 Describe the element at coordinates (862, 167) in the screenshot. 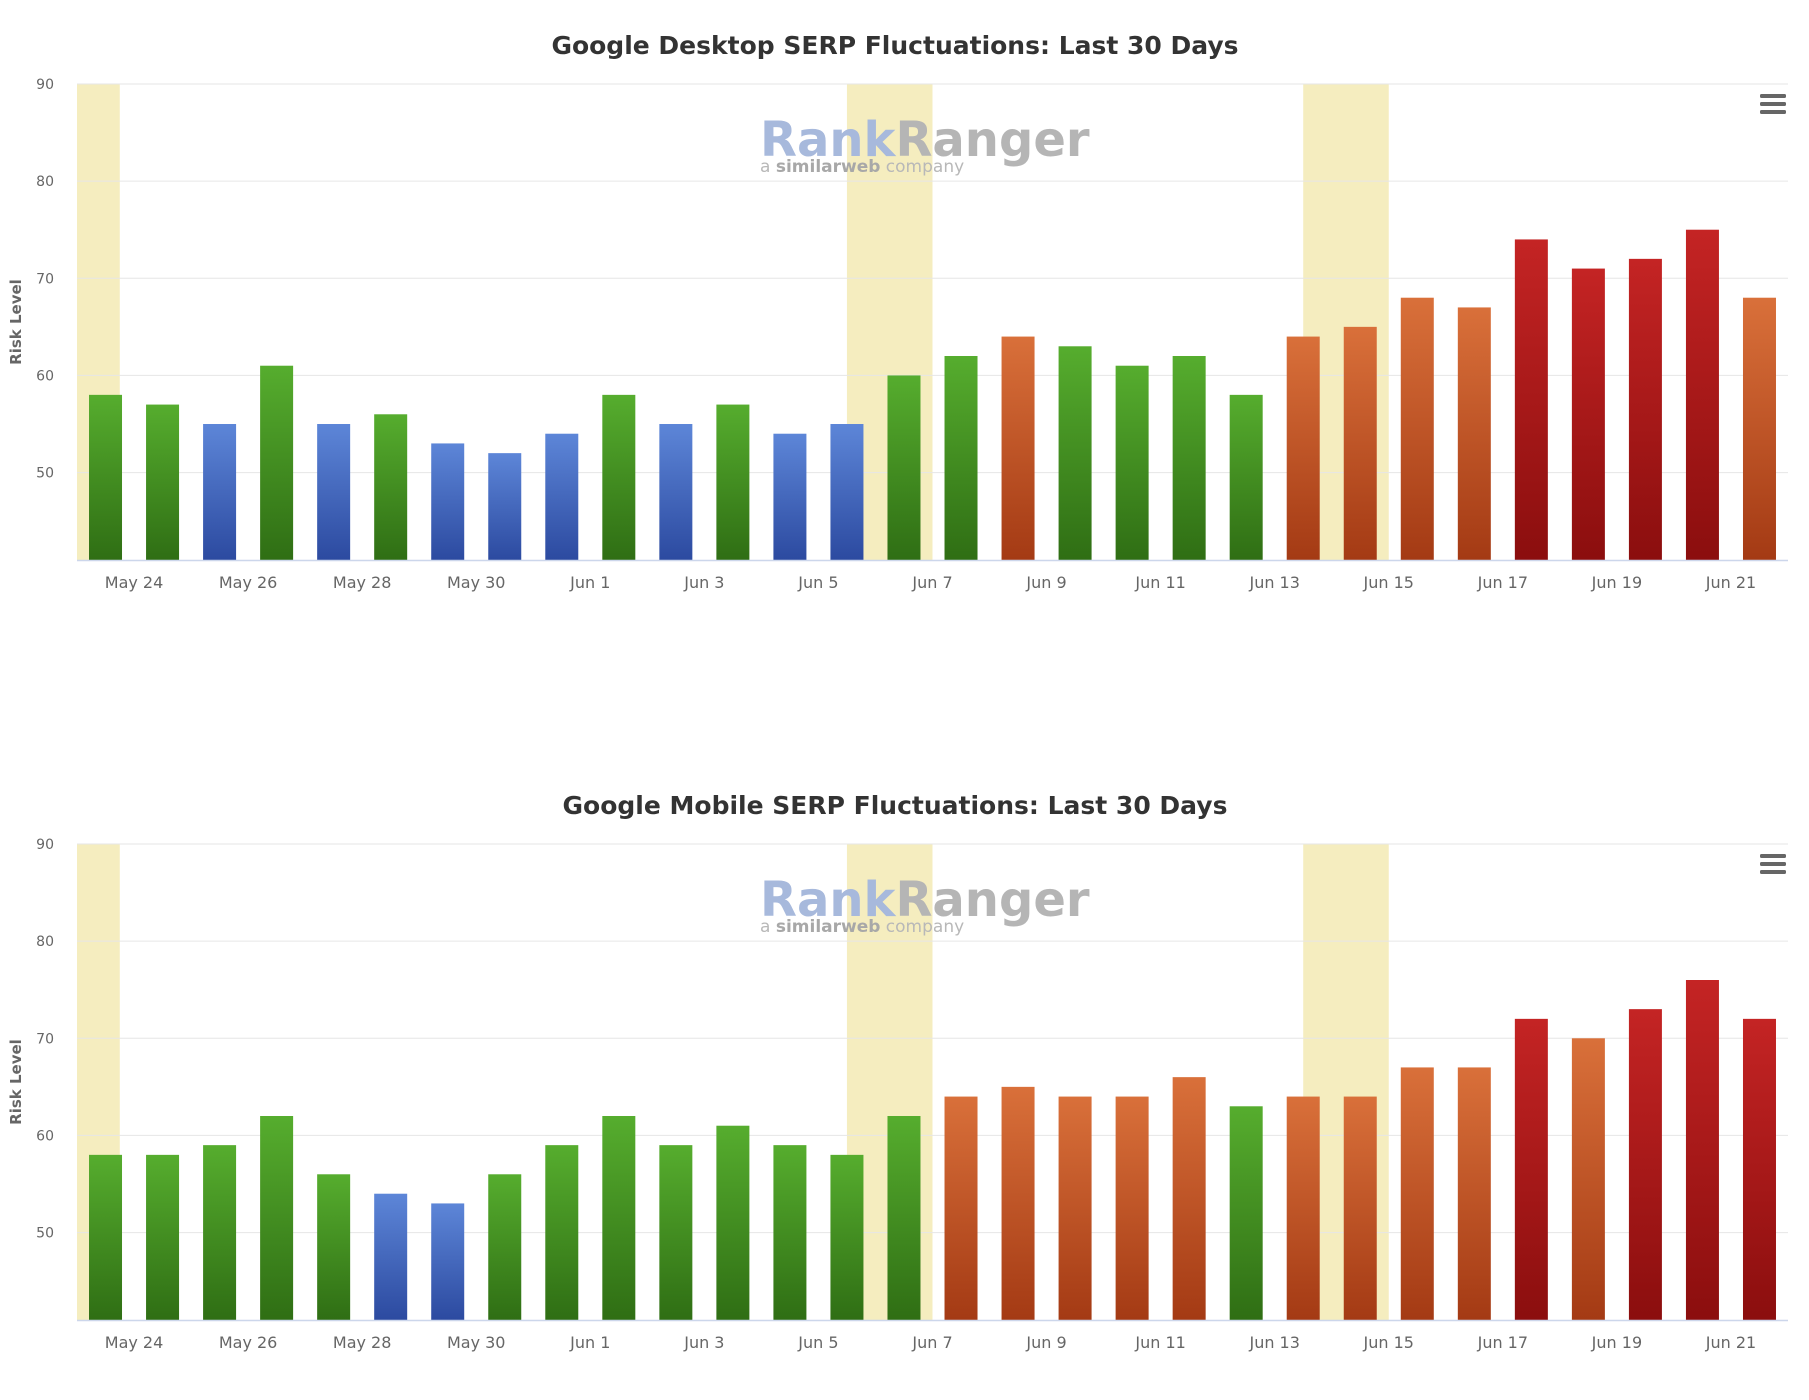

I see `svg-text: a similarweb company` at that location.